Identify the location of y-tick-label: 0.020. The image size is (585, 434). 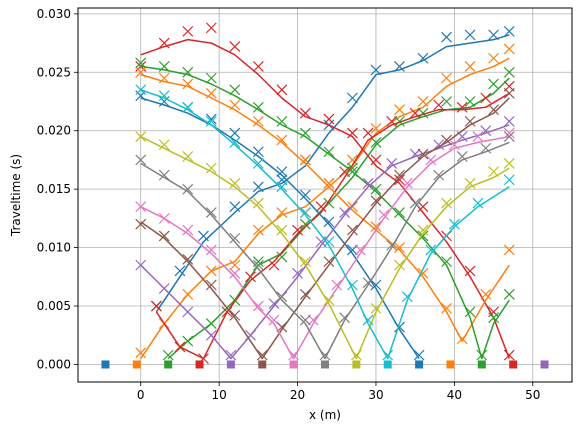
(54, 131).